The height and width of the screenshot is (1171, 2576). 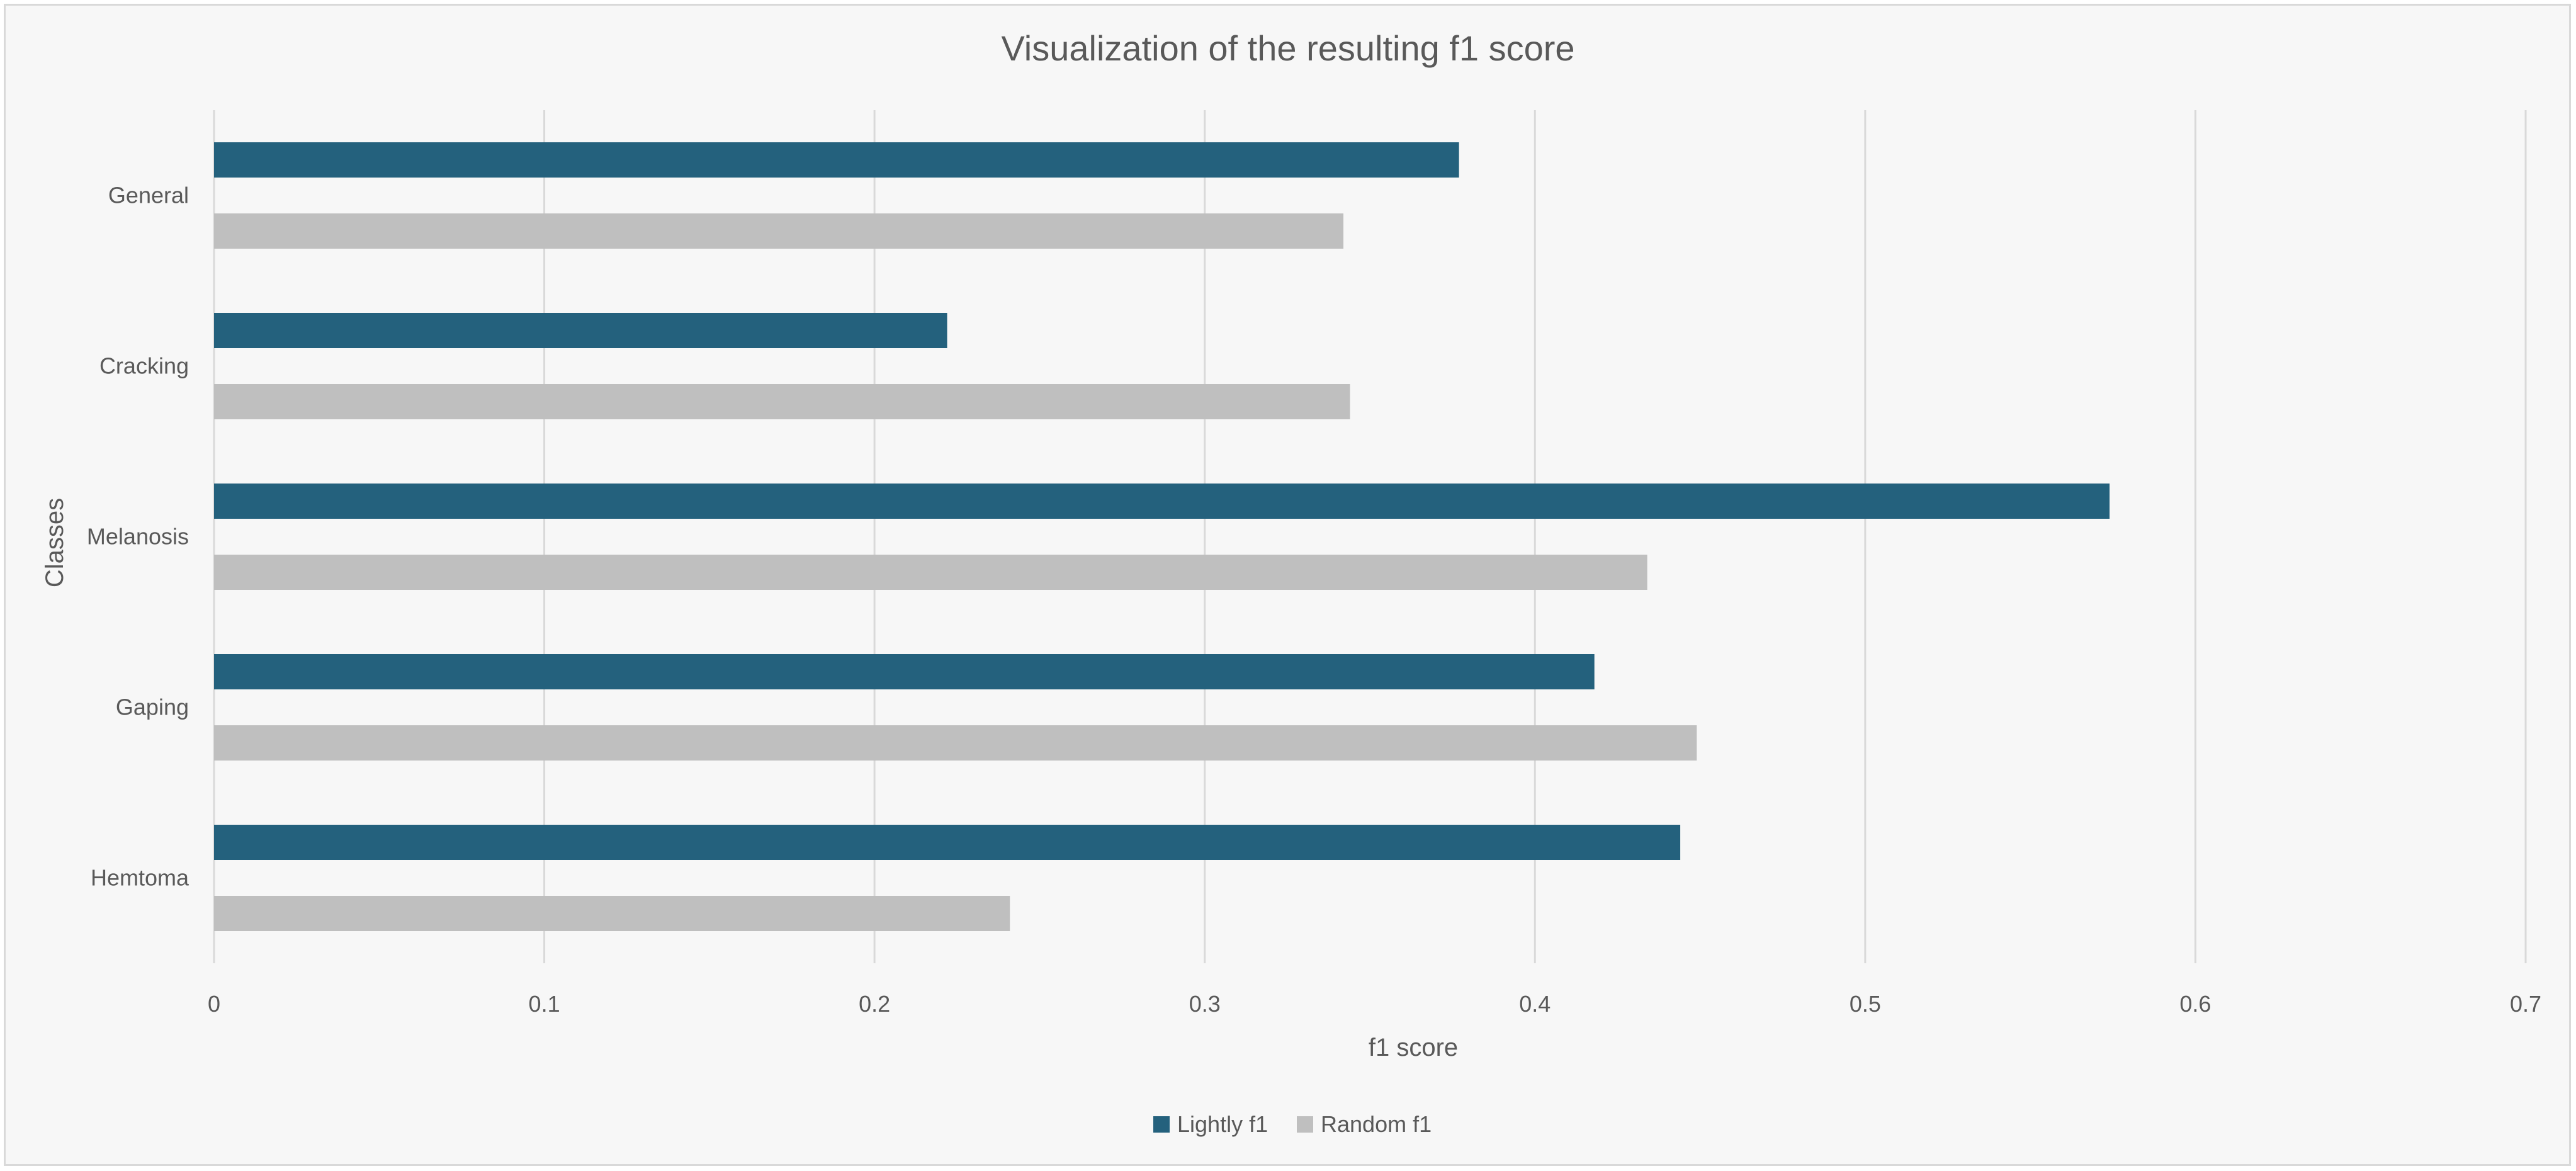 I want to click on x-tick-label: 0.4, so click(x=1535, y=1004).